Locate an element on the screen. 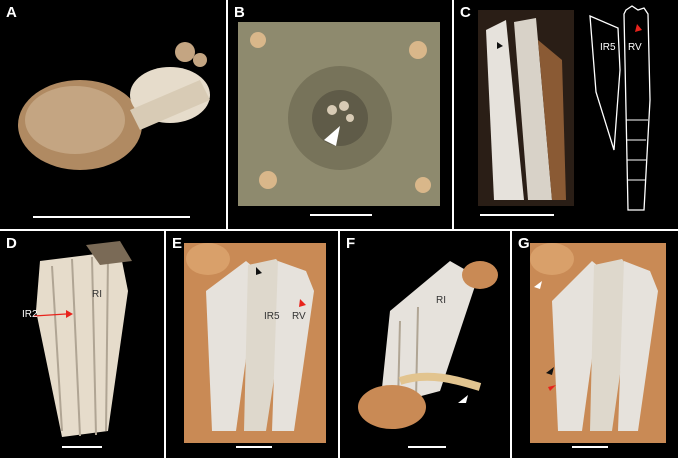 This screenshot has height=458, width=678. panel-label-e: E is located at coordinates (177, 243).